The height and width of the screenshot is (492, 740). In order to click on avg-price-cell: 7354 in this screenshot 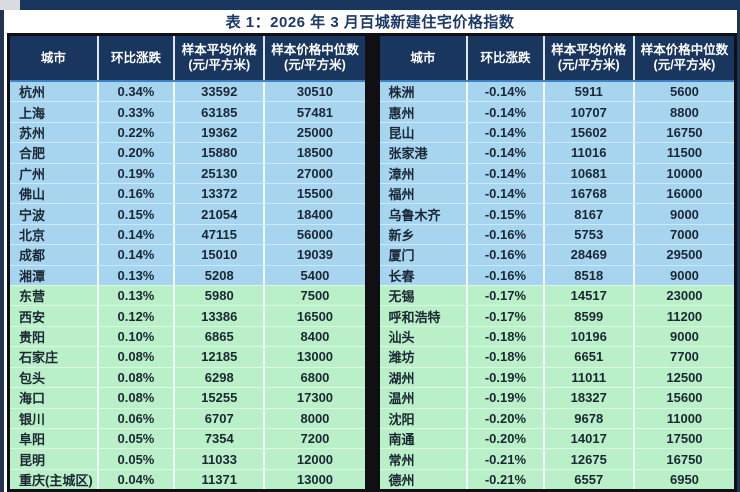, I will do `click(218, 438)`.